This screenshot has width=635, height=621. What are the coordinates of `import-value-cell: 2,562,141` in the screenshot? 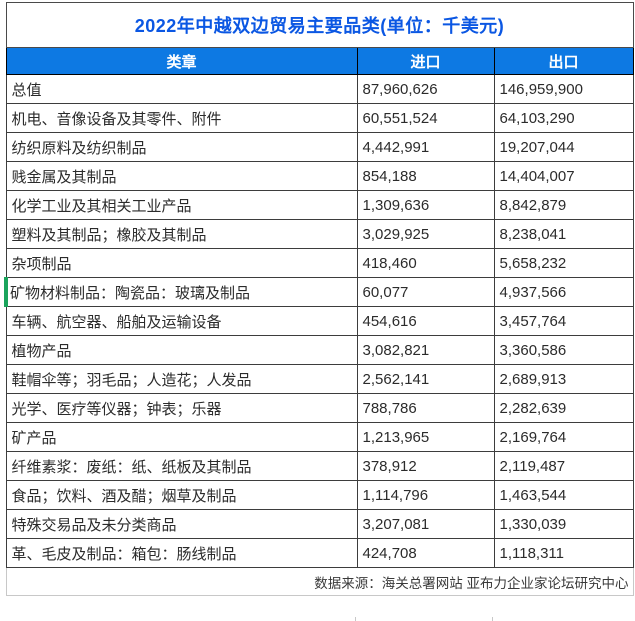 It's located at (425, 379).